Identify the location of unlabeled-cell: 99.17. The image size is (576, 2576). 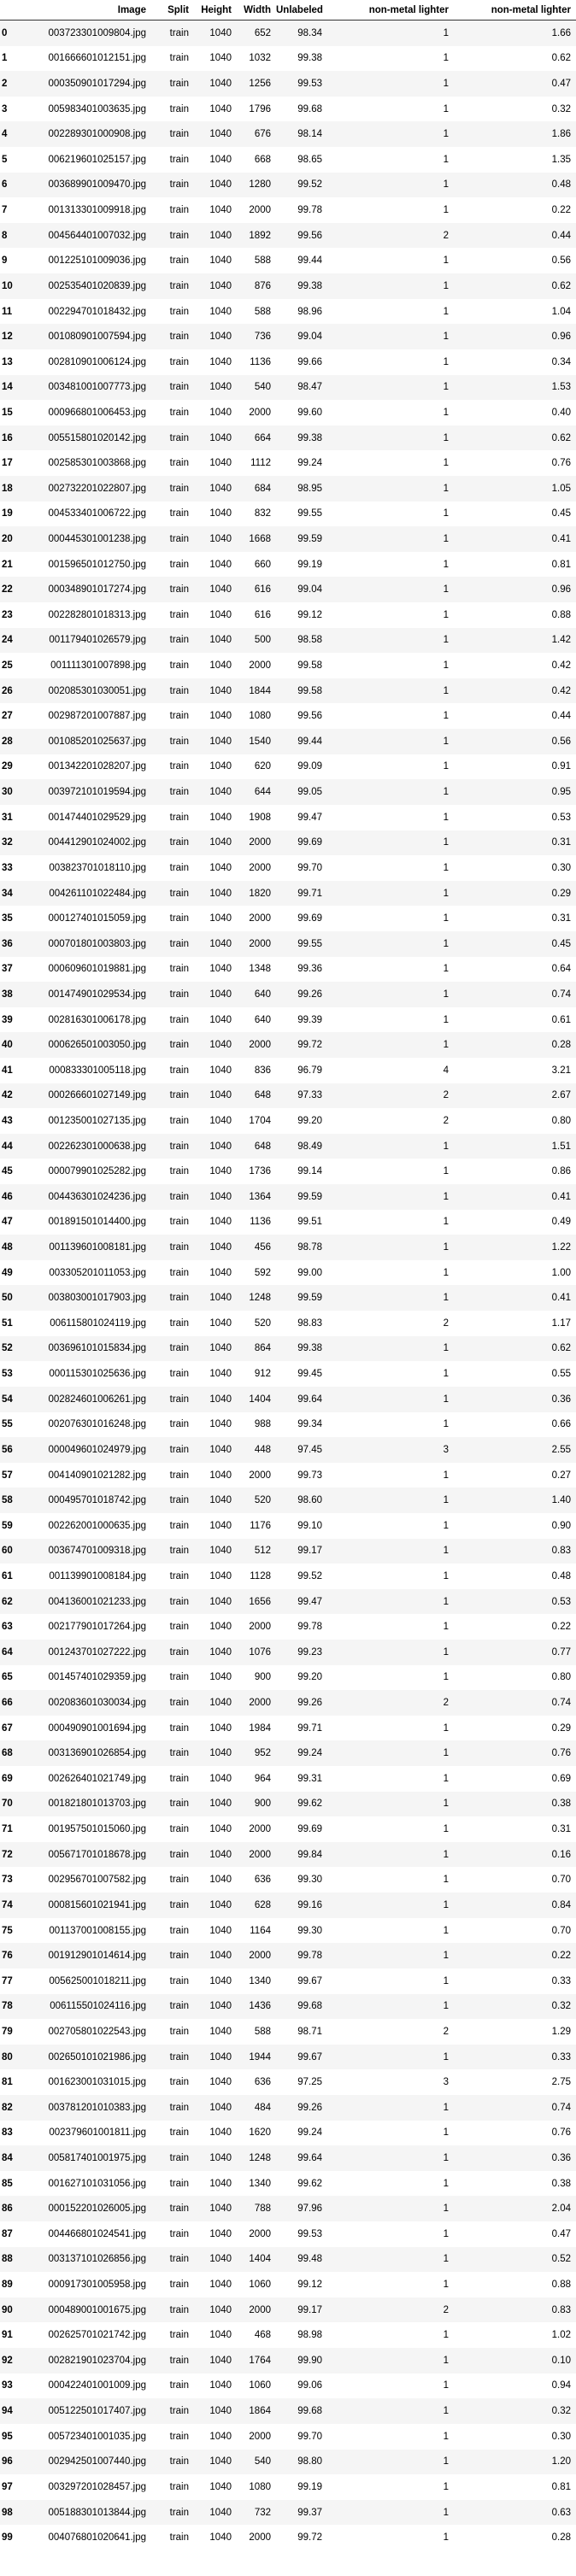
(309, 2309).